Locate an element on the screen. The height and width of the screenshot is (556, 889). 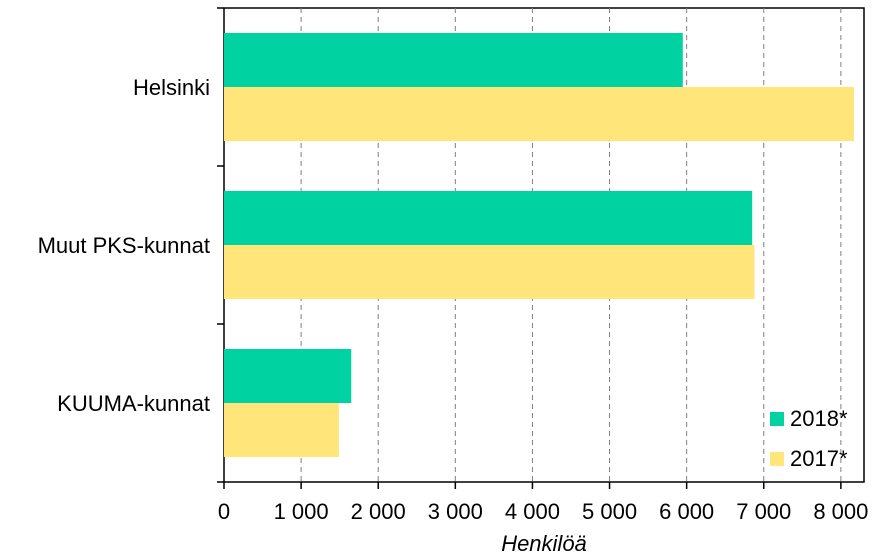
x-tick-label: 8 000 is located at coordinates (840, 511).